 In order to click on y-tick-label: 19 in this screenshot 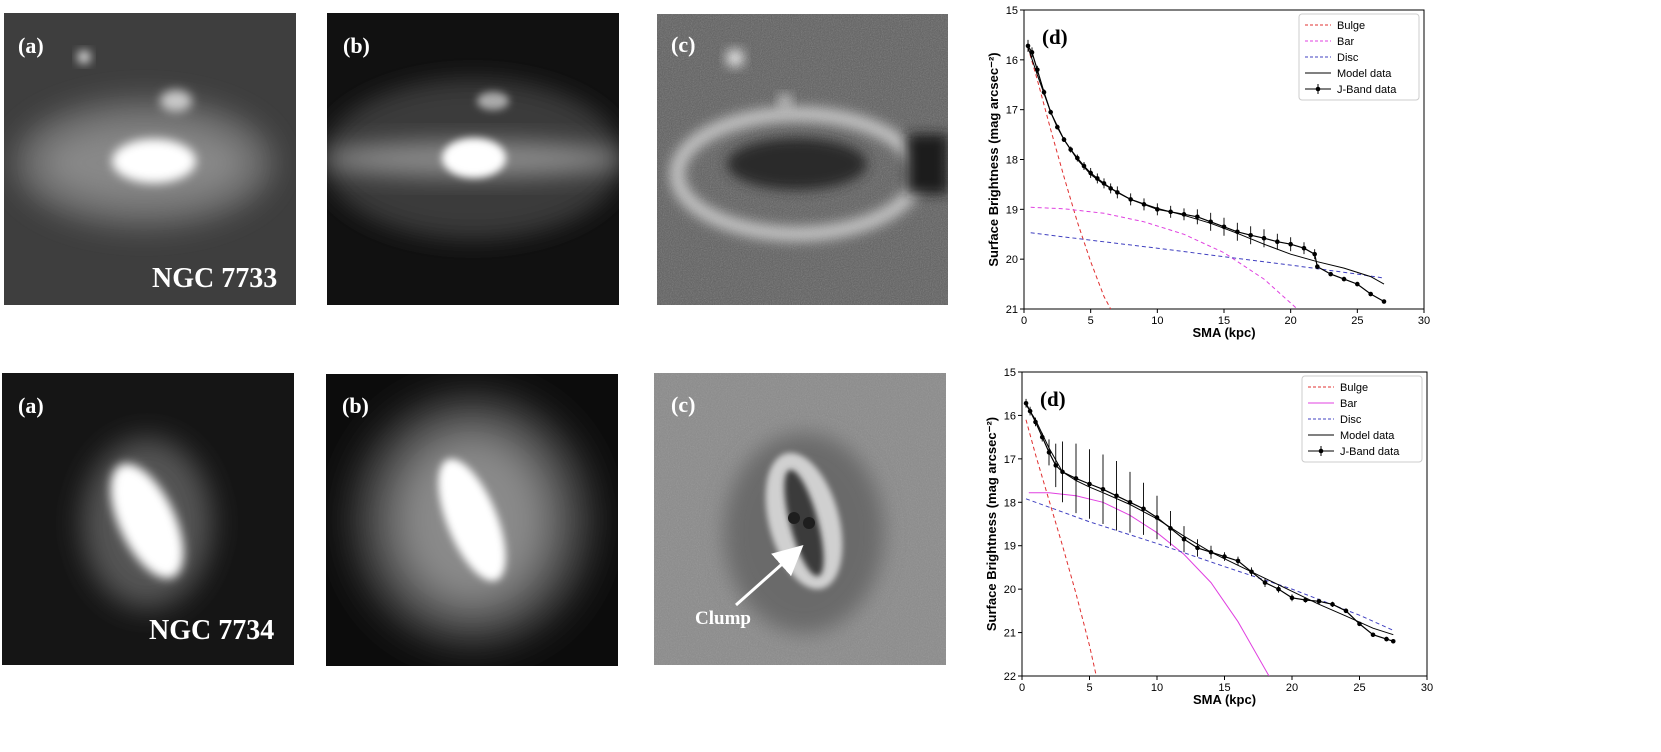, I will do `click(1010, 547)`.